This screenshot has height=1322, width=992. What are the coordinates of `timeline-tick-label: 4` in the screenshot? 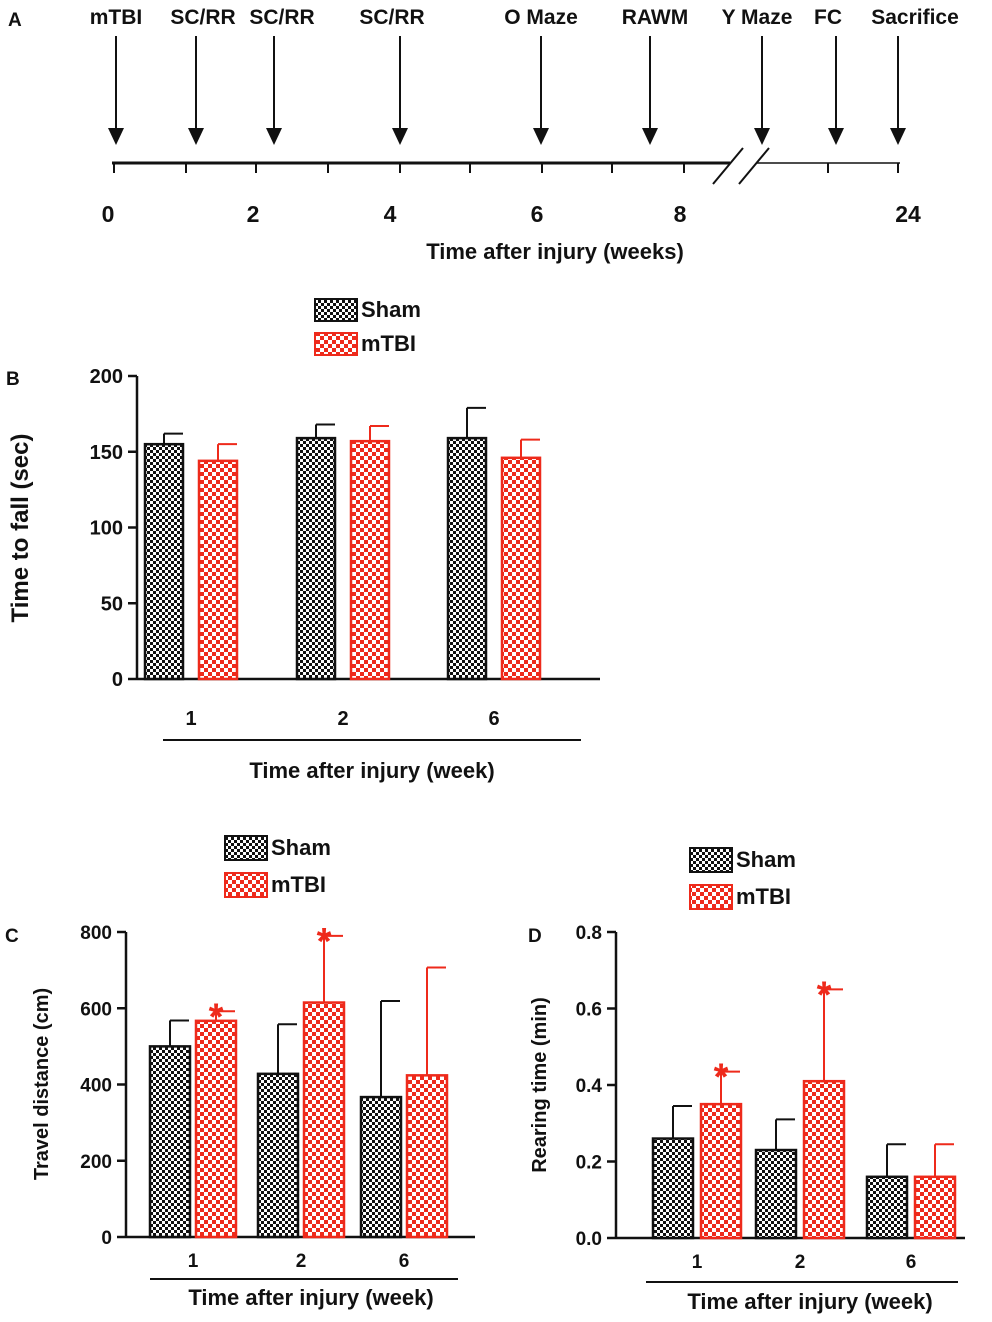 It's located at (390, 214).